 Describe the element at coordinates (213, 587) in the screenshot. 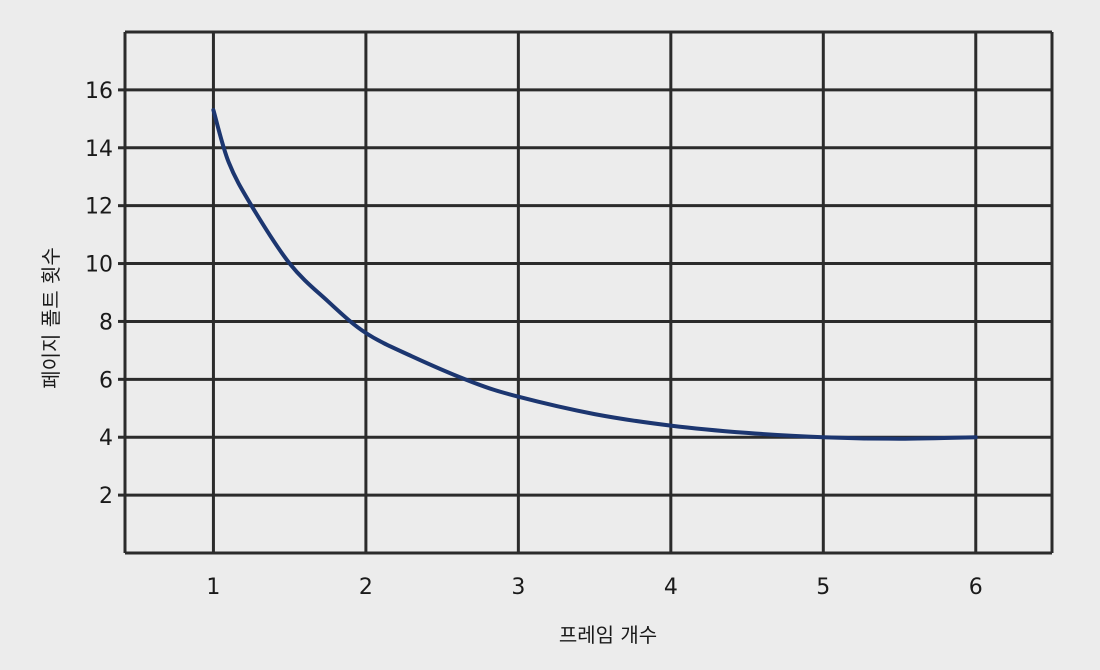

I see `x-tick-label-0: 1` at that location.